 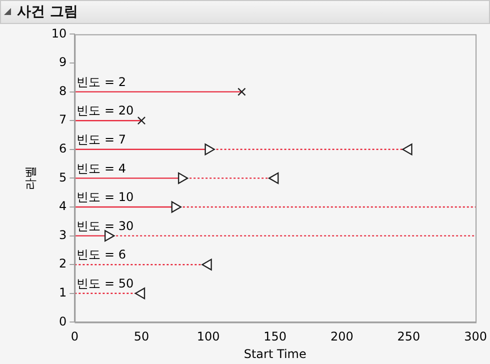 What do you see at coordinates (101, 139) in the screenshot?
I see `annotation: 빈도 = 7` at bounding box center [101, 139].